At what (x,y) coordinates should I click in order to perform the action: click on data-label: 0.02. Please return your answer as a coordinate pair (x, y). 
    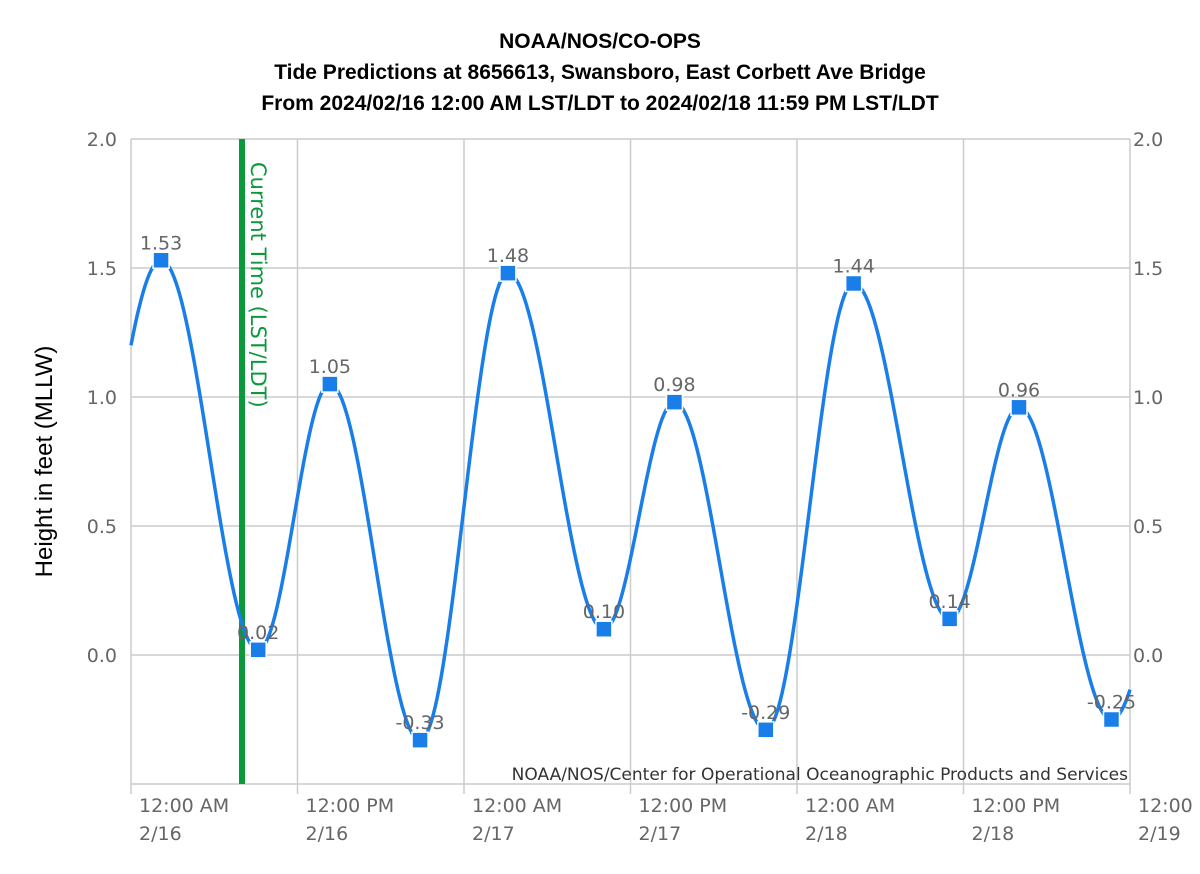
    Looking at the image, I should click on (258, 633).